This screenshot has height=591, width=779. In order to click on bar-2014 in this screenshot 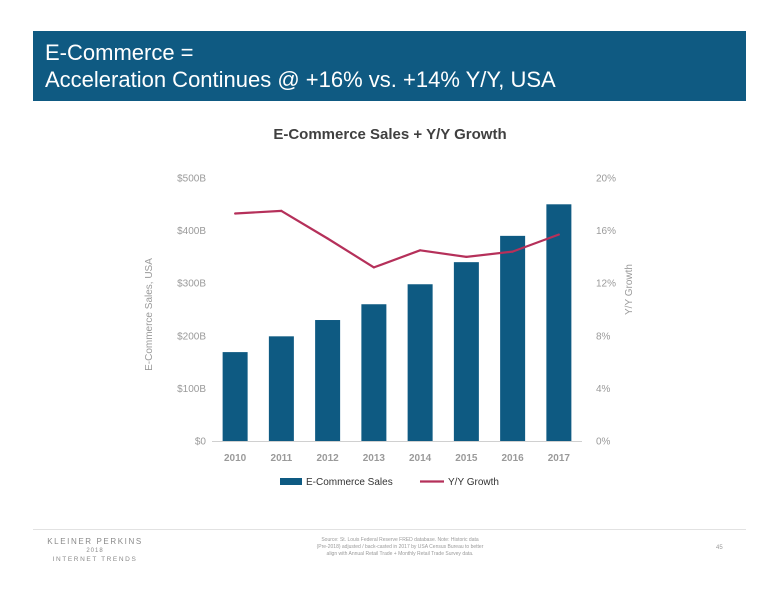, I will do `click(420, 362)`.